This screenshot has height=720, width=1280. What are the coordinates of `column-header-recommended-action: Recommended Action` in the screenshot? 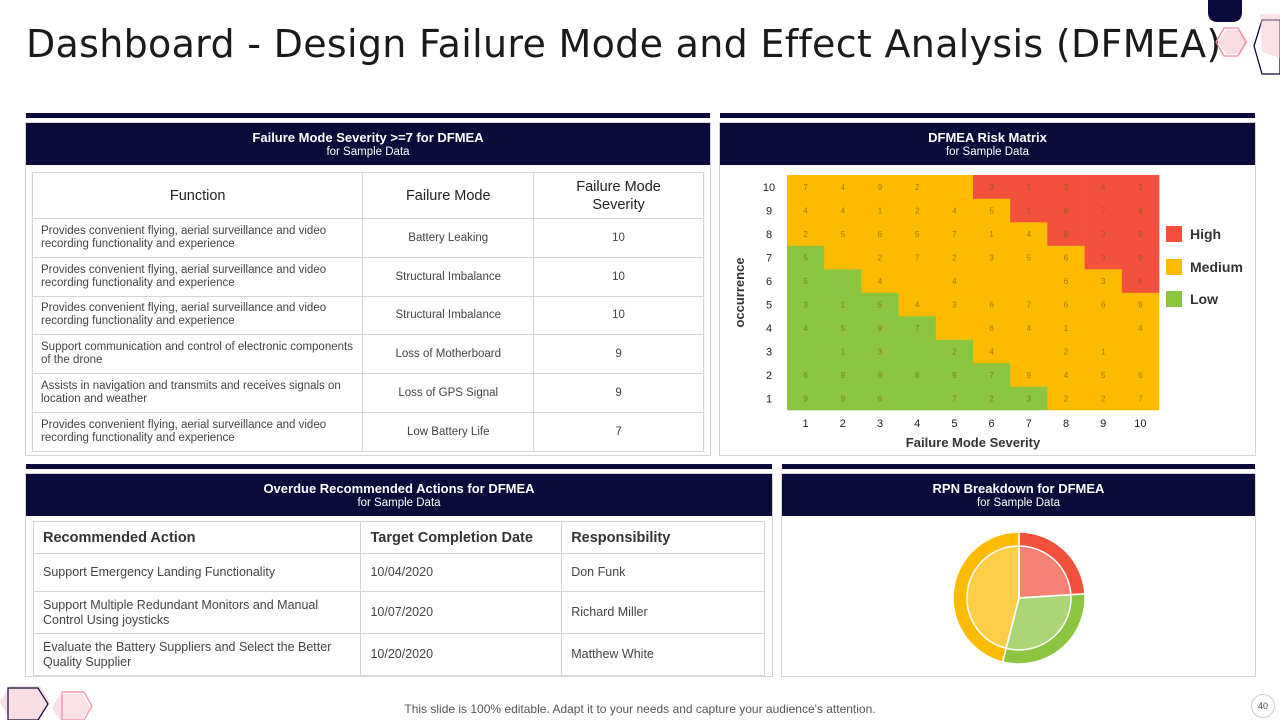 It's located at (197, 537).